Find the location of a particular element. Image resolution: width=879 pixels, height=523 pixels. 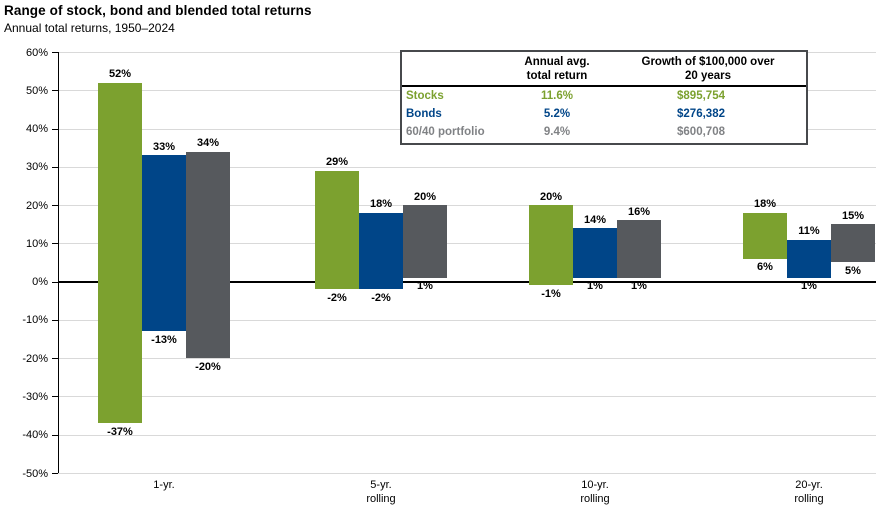

y-axis-label: 60% is located at coordinates (36, 52).